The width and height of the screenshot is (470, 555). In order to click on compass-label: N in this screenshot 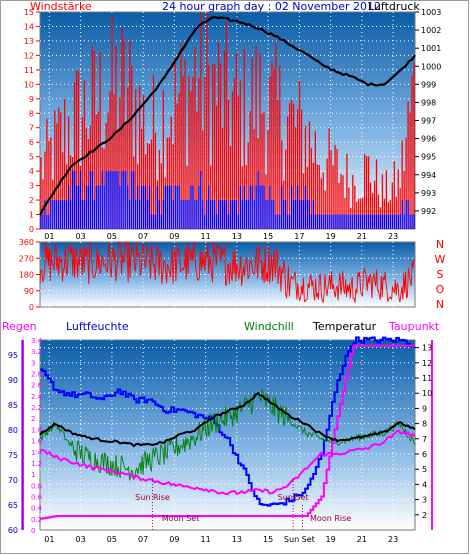, I will do `click(440, 244)`.